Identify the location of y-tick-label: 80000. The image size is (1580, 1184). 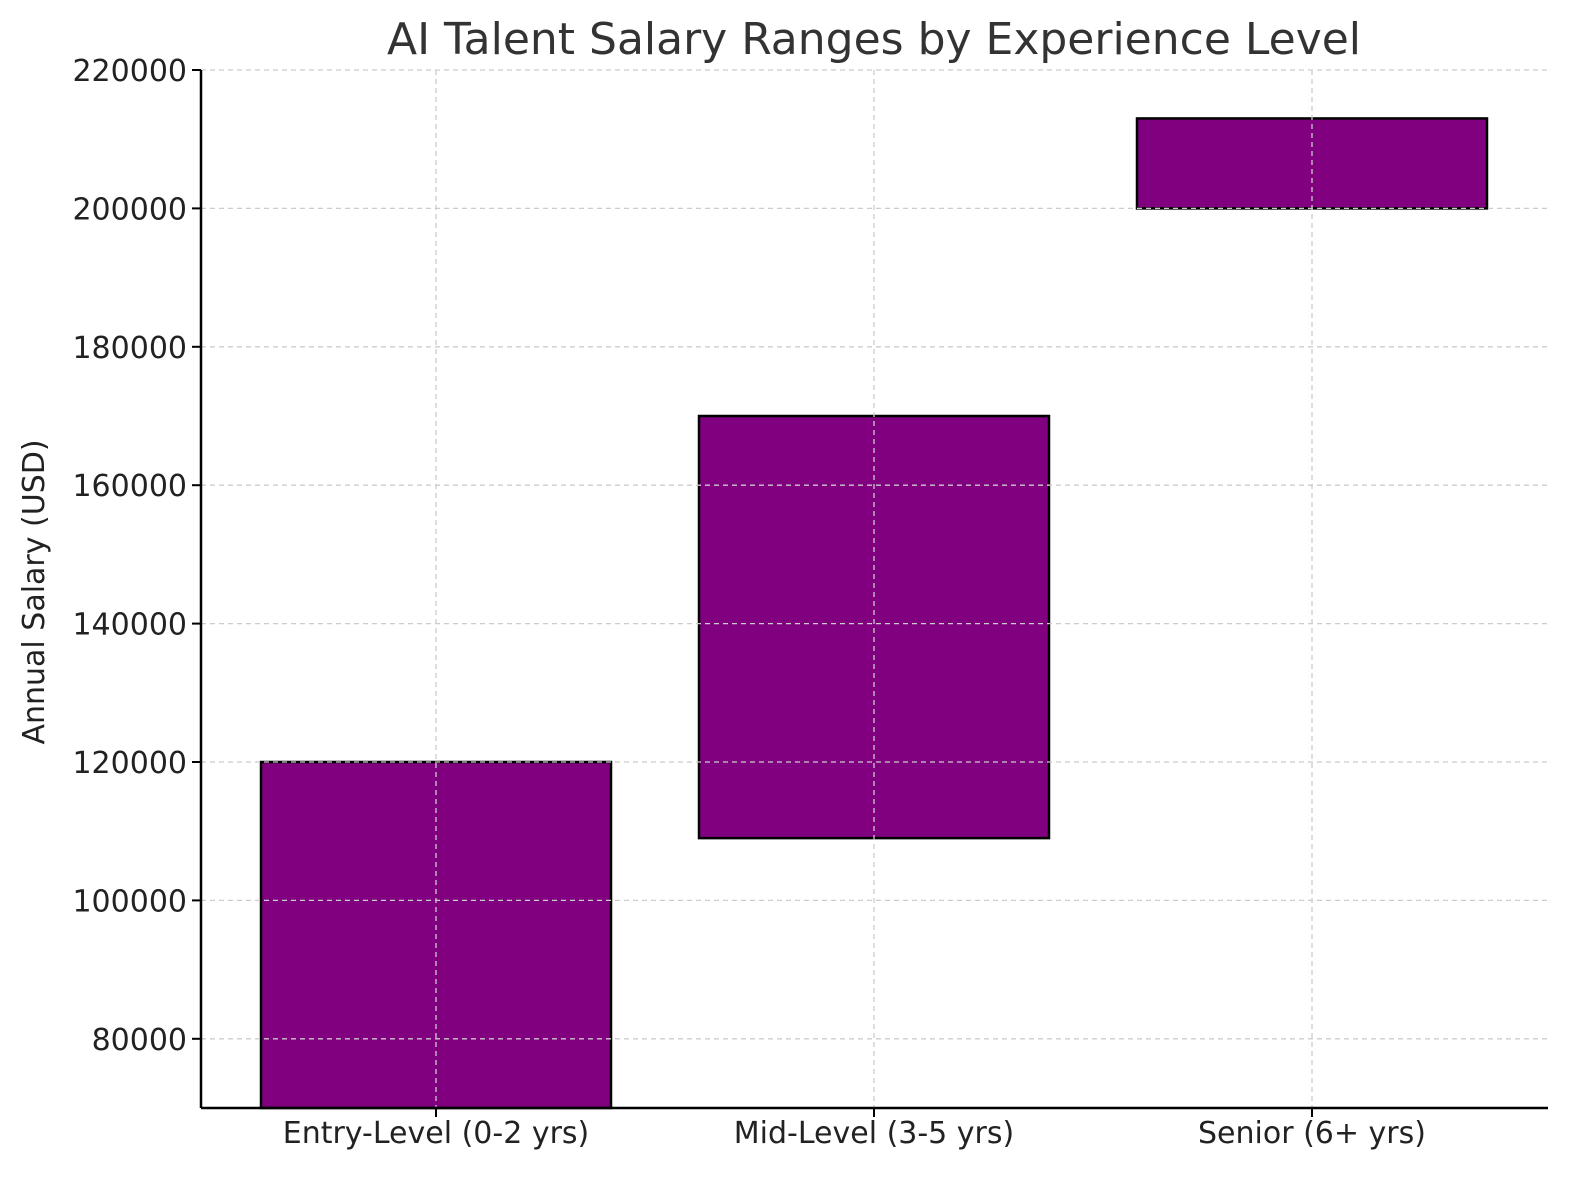
(139, 1040).